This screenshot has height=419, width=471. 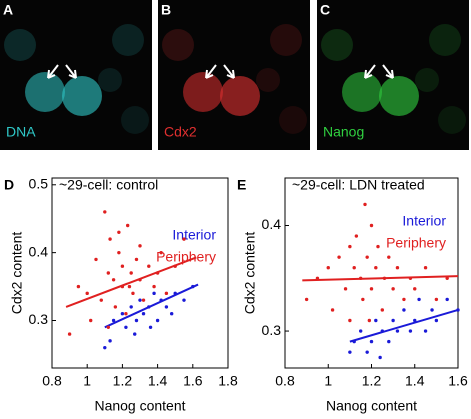 What do you see at coordinates (39, 183) in the screenshot?
I see `y-tick-label: 0.5` at bounding box center [39, 183].